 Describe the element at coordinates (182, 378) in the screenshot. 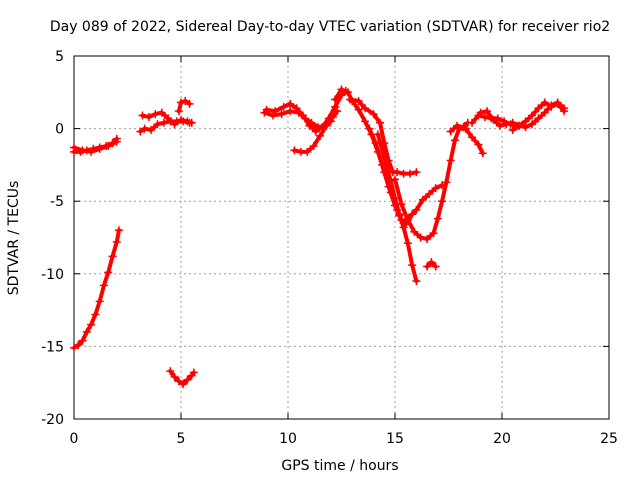

I see `series-arc-d` at that location.